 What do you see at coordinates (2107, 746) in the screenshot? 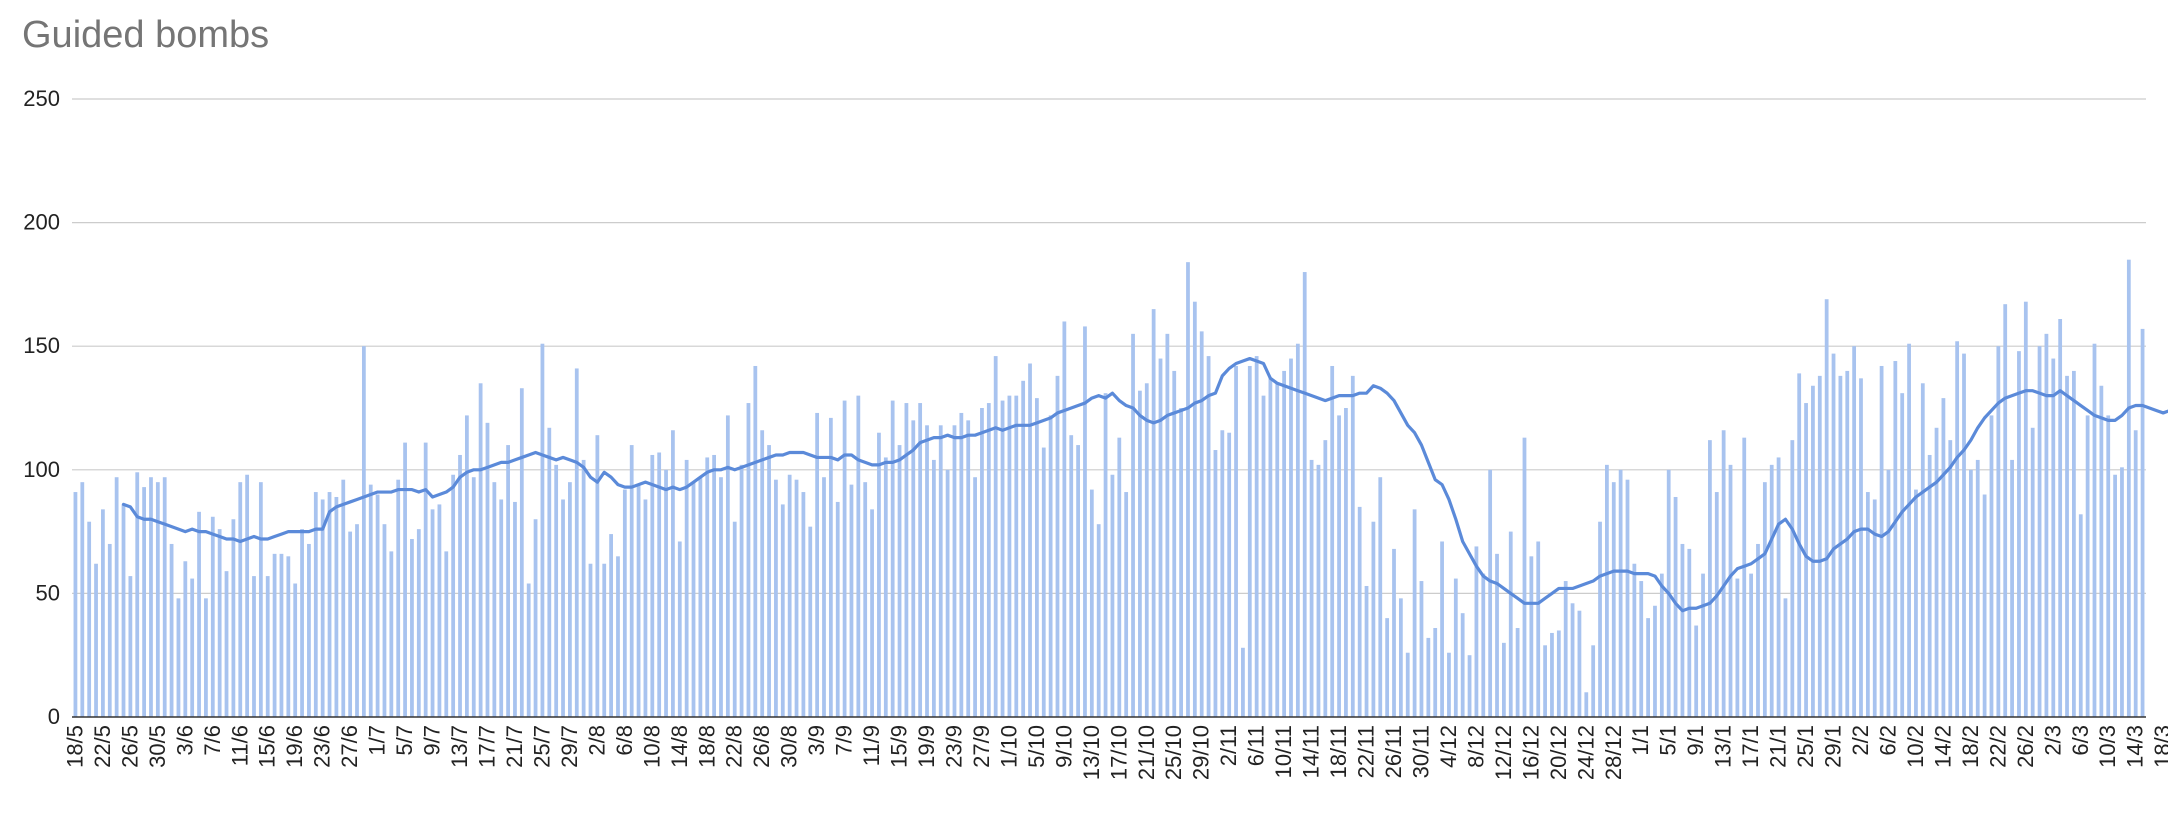
I see `x-tick-label: 10/3` at bounding box center [2107, 746].